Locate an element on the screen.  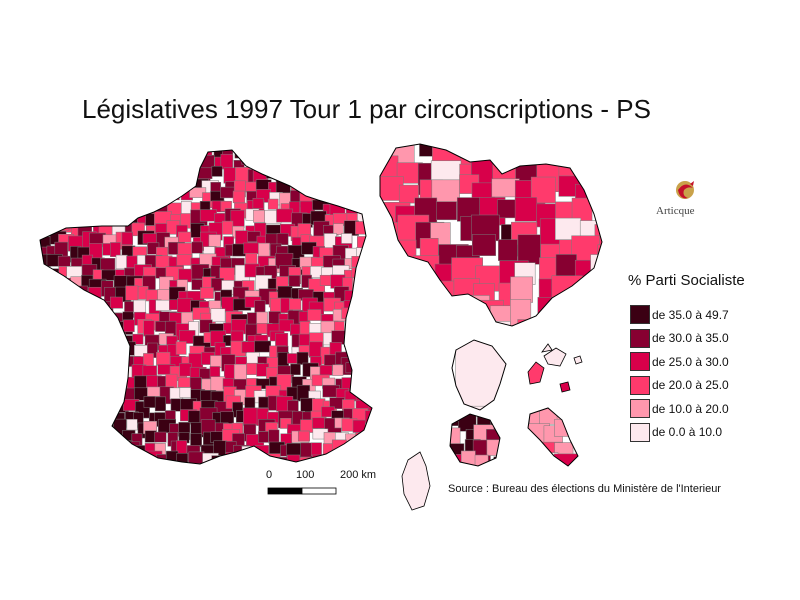
logo-text: Articque is located at coordinates (675, 211).